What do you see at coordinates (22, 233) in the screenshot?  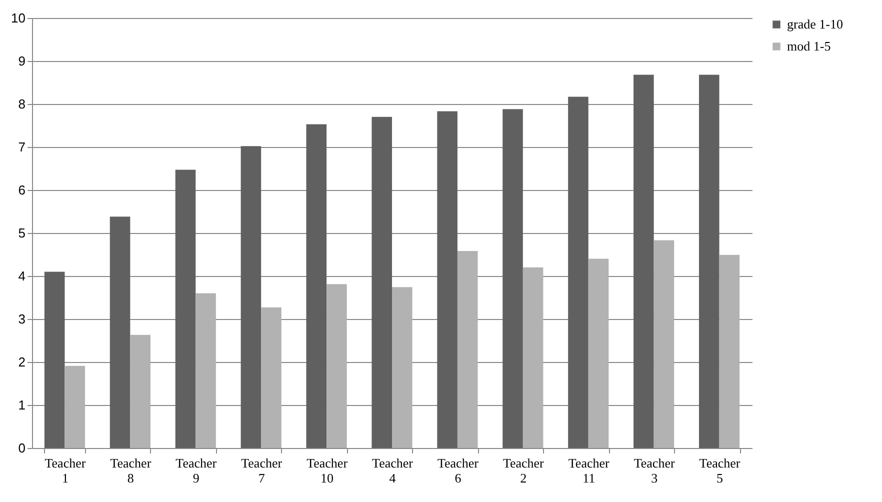 I see `y-tick-label: 5` at bounding box center [22, 233].